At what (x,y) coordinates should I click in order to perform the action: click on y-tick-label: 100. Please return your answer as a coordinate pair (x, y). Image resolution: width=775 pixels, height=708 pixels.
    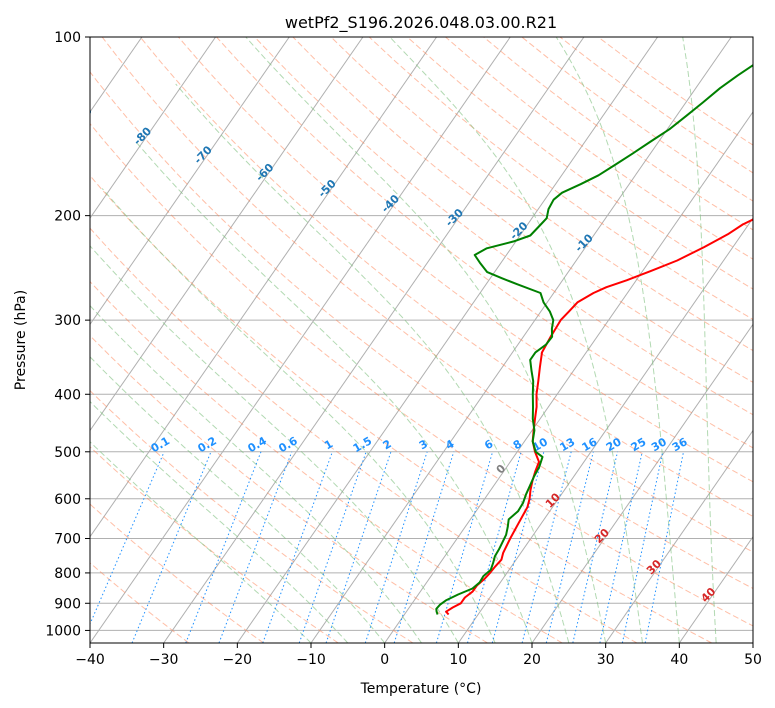
    Looking at the image, I should click on (67, 38).